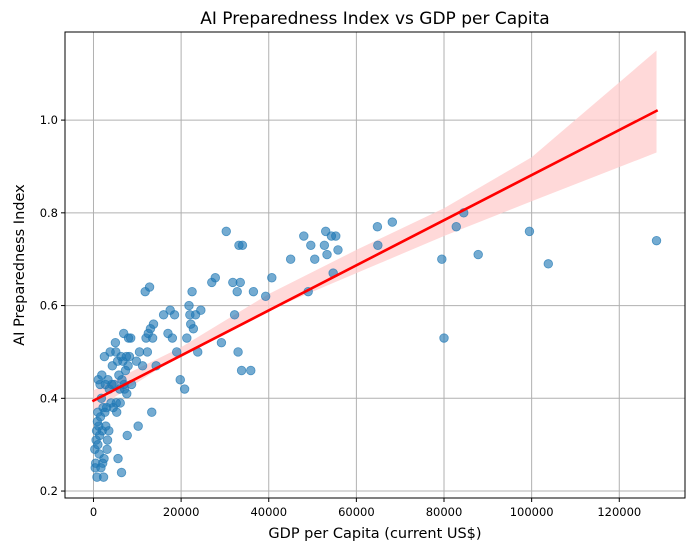 This screenshot has width=695, height=552. Describe the element at coordinates (49, 120) in the screenshot. I see `y-tick-label: 1.0` at that location.